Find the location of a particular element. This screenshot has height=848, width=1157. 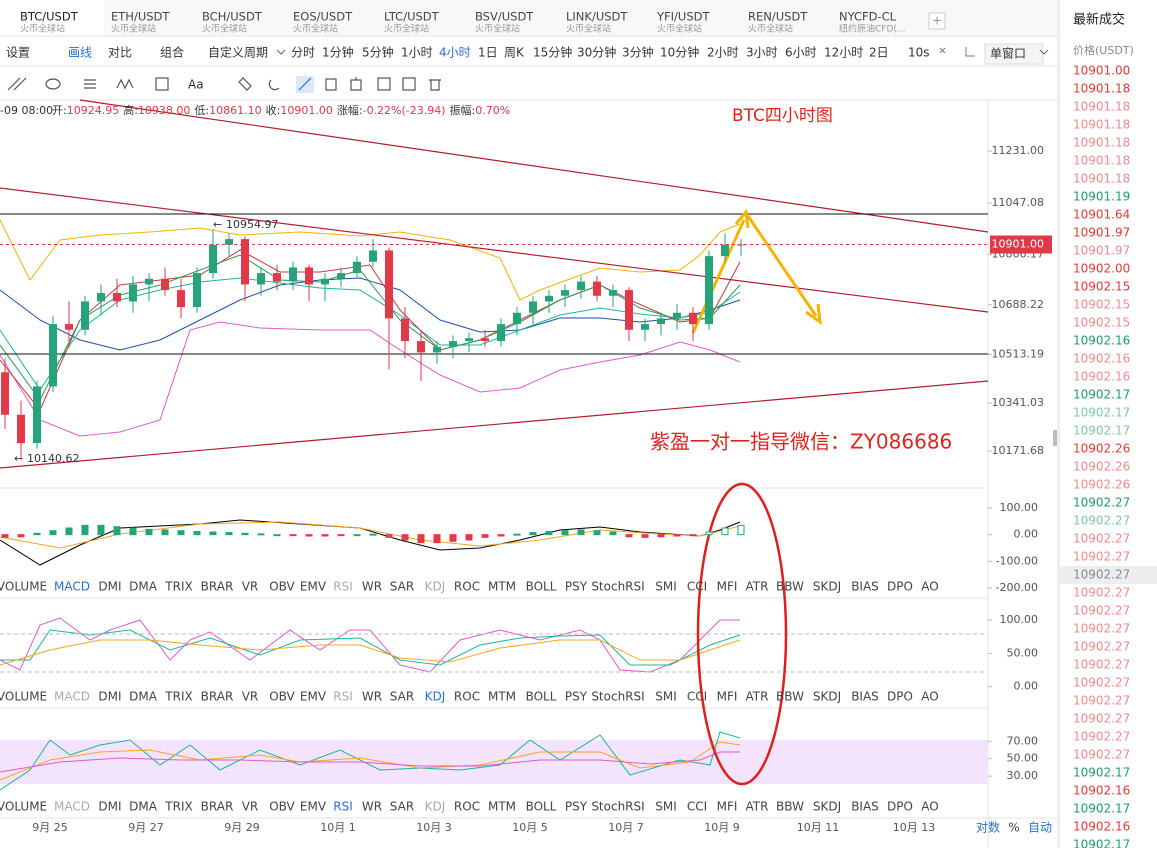

period-button: 1小时 is located at coordinates (417, 53).